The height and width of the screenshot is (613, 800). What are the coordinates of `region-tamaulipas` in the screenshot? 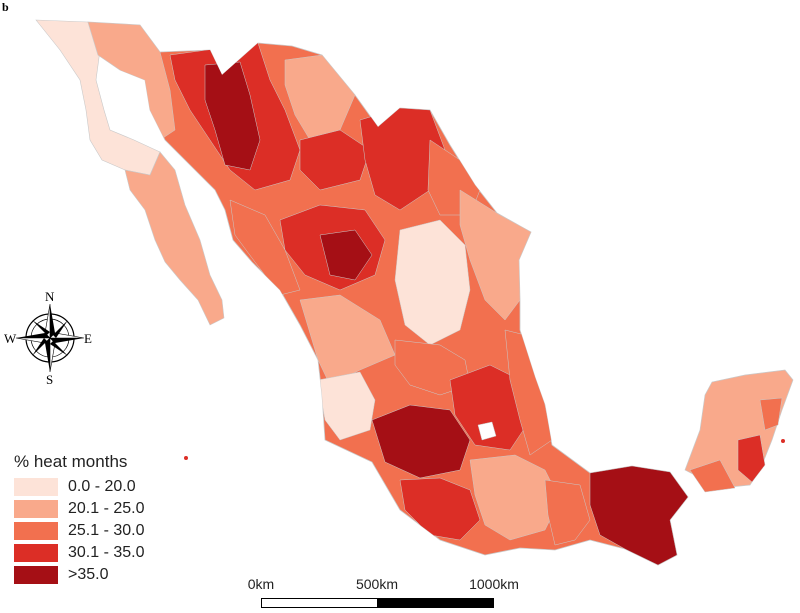 It's located at (495, 255).